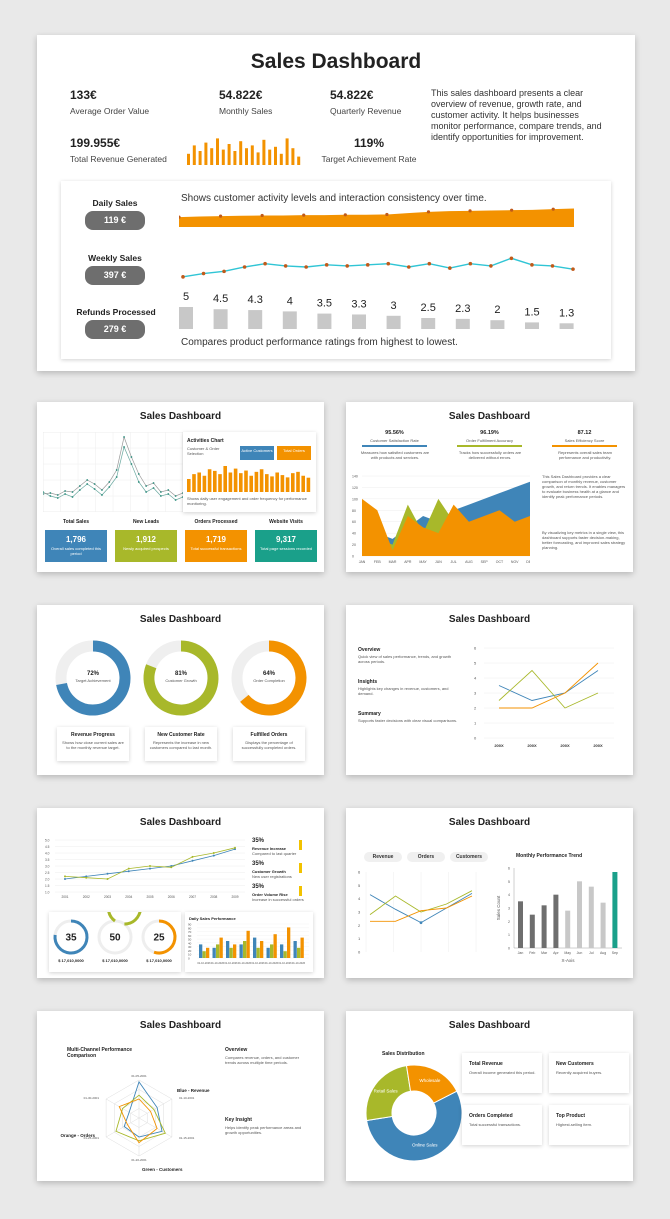 This screenshot has width=670, height=1219. I want to click on stat-value: 9,317, so click(286, 539).